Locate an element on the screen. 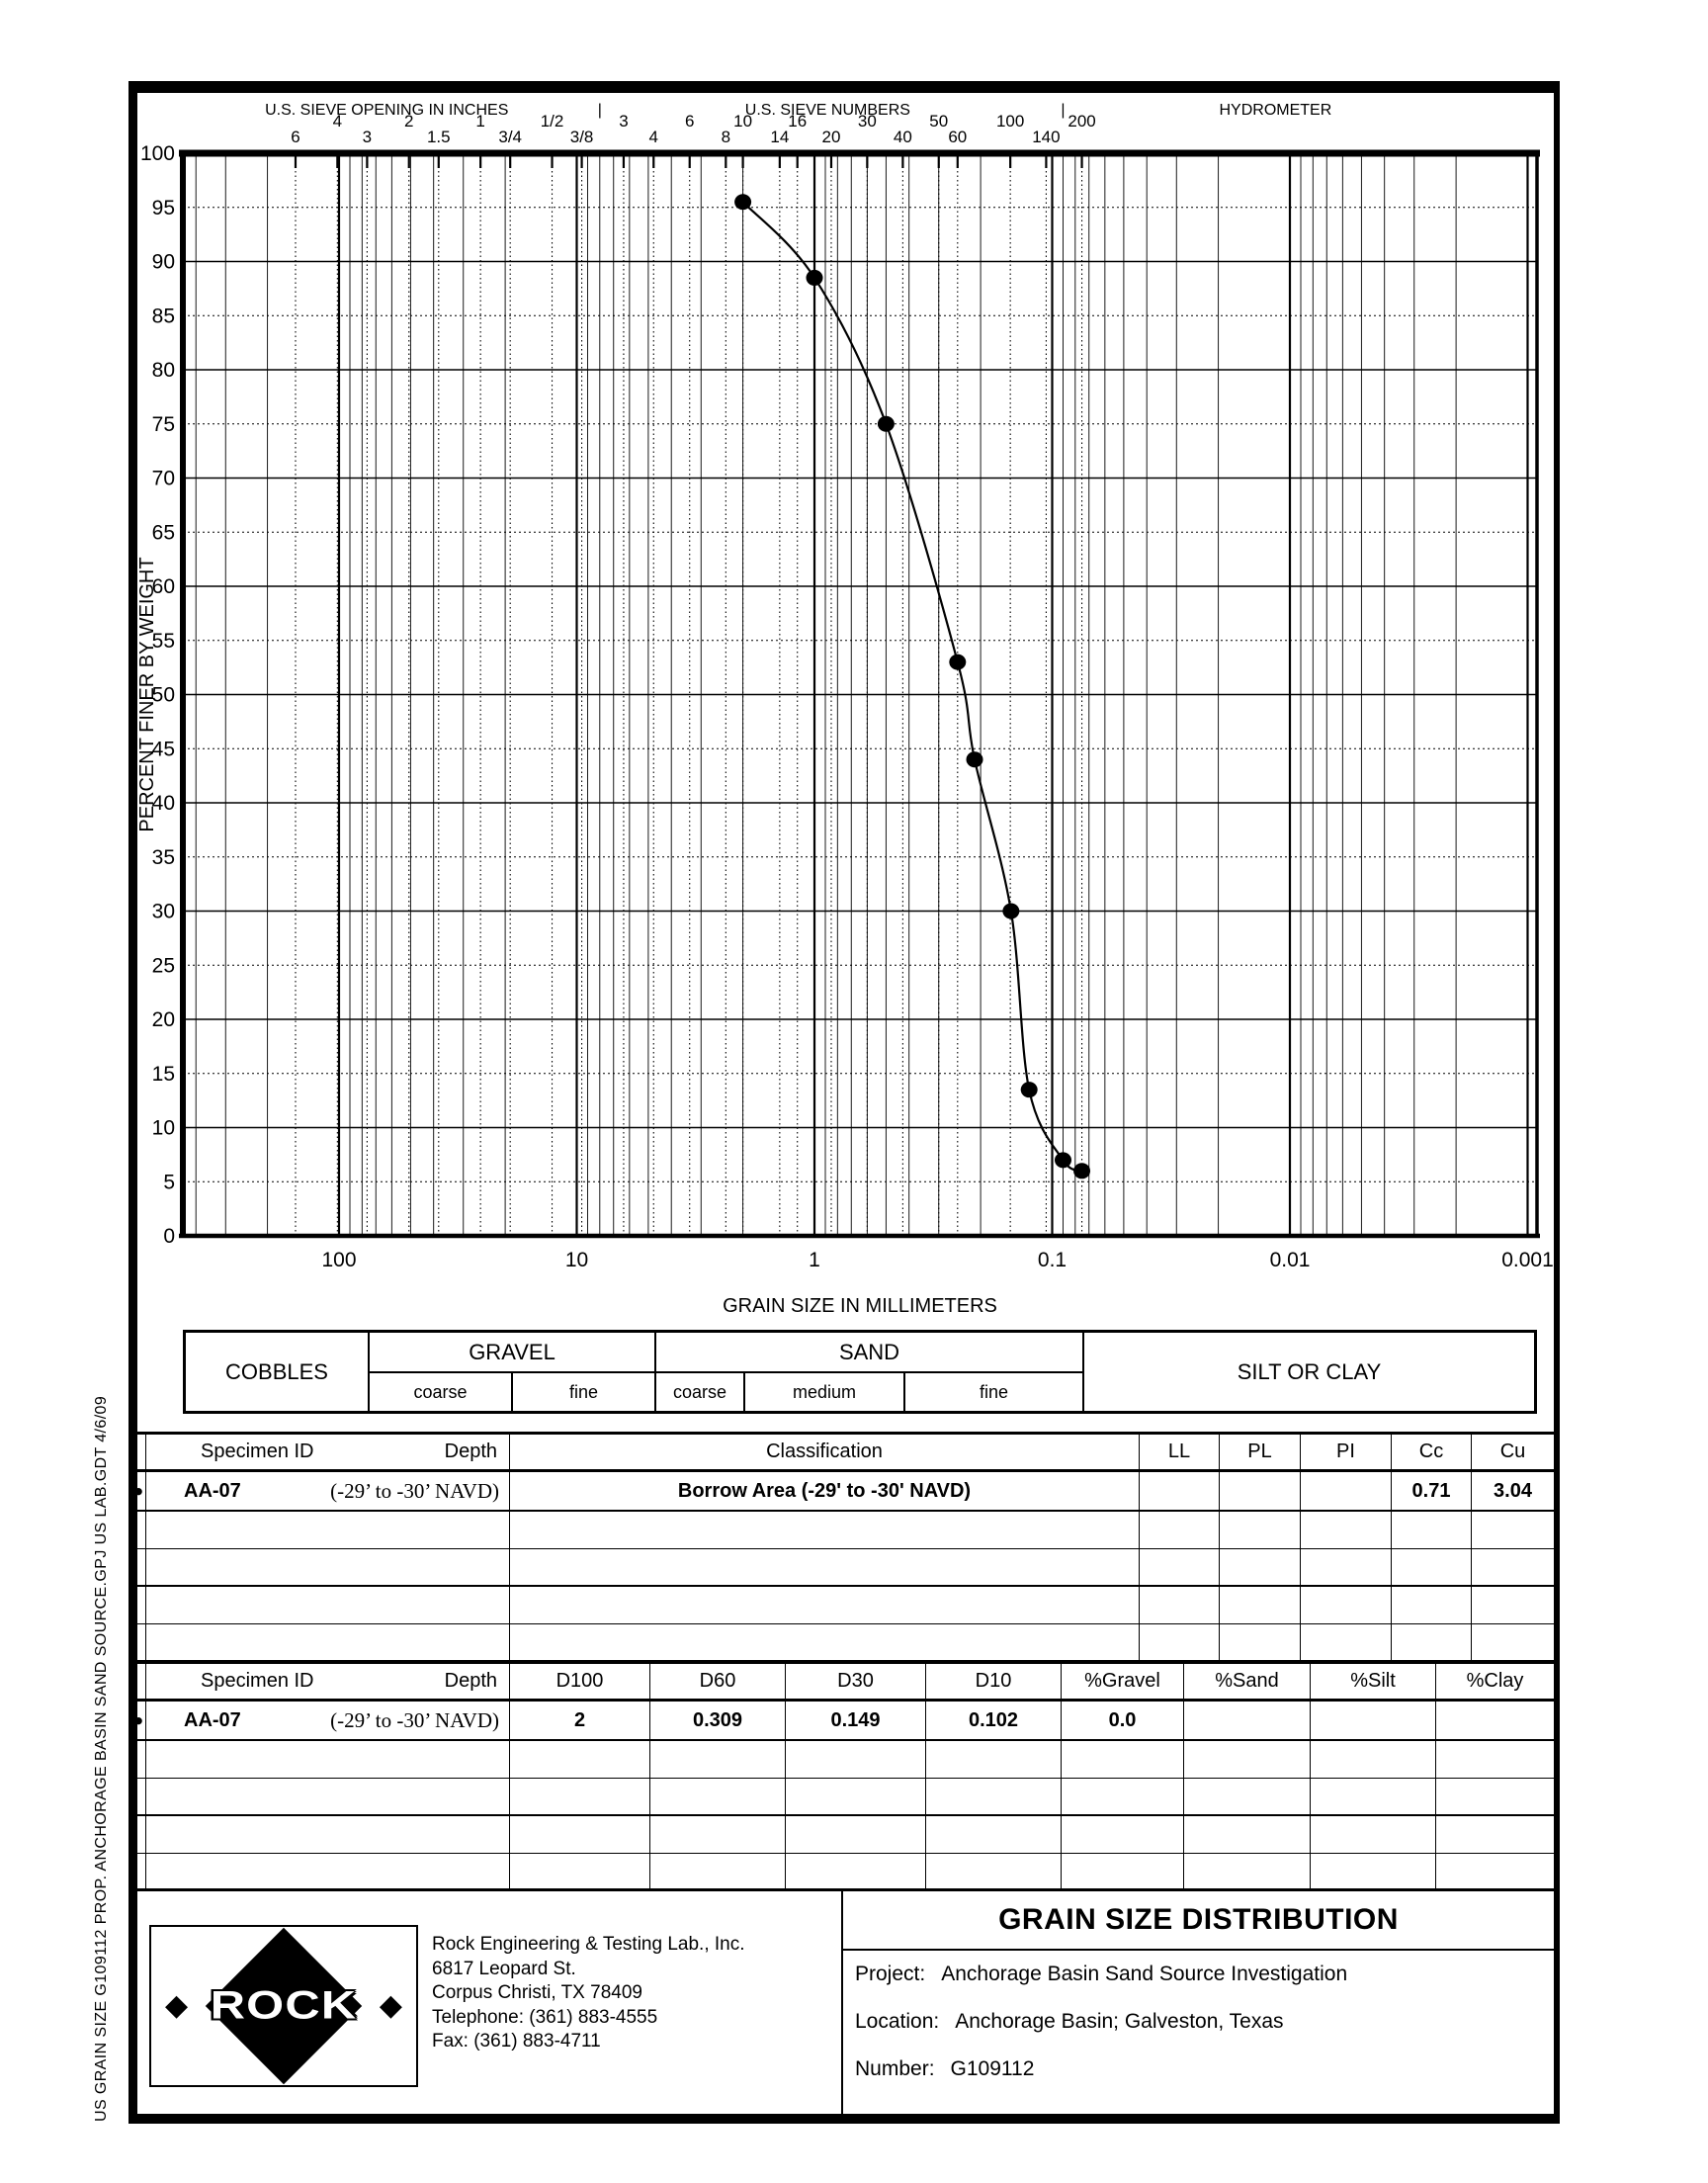 The image size is (1708, 2183). location-label: Location: is located at coordinates (897, 2021).